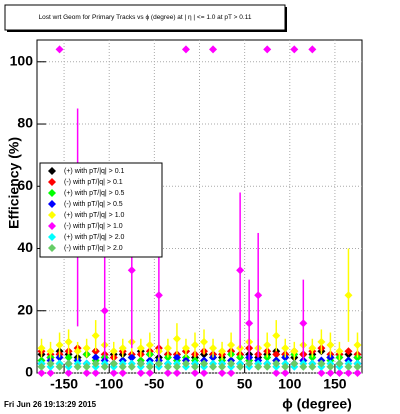 This screenshot has height=414, width=400. I want to click on x-axis-label: ϕ (degree), so click(317, 404).